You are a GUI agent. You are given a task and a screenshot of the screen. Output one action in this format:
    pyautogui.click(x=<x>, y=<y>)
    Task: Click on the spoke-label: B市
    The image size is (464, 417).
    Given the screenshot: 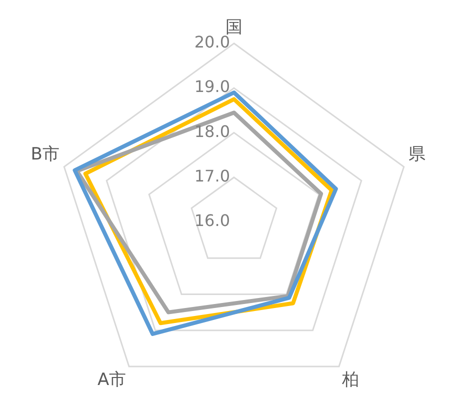 What is the action you would take?
    pyautogui.click(x=45, y=154)
    